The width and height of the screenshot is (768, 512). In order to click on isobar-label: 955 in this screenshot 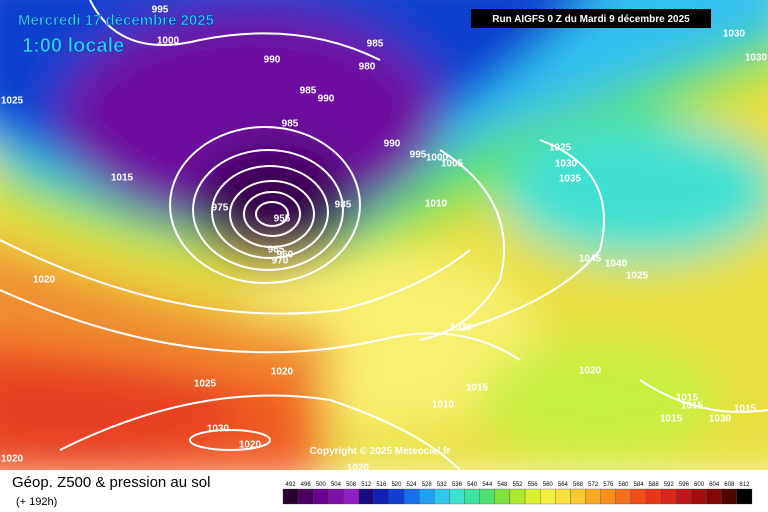, I will do `click(282, 219)`.